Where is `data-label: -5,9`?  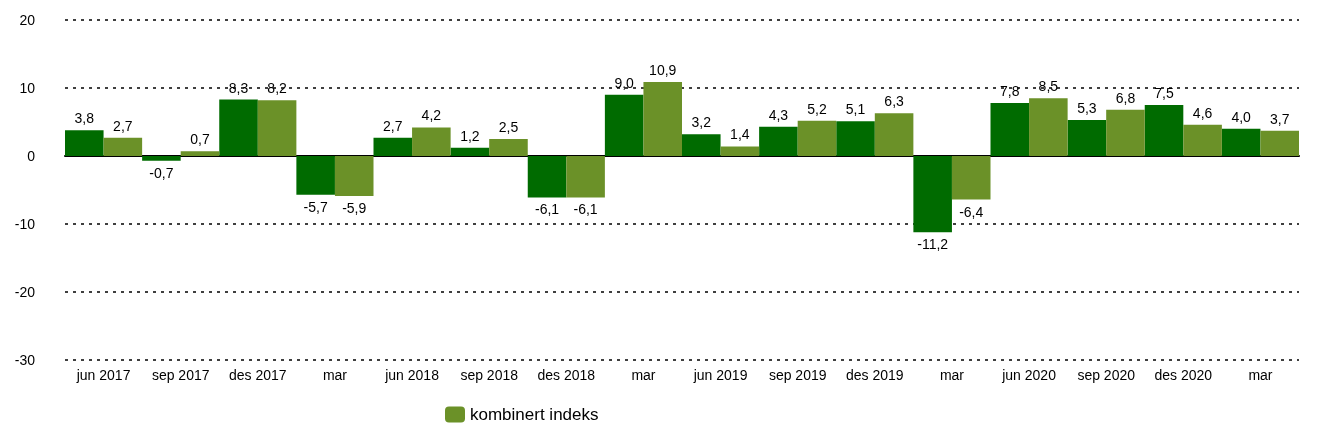
data-label: -5,9 is located at coordinates (354, 208).